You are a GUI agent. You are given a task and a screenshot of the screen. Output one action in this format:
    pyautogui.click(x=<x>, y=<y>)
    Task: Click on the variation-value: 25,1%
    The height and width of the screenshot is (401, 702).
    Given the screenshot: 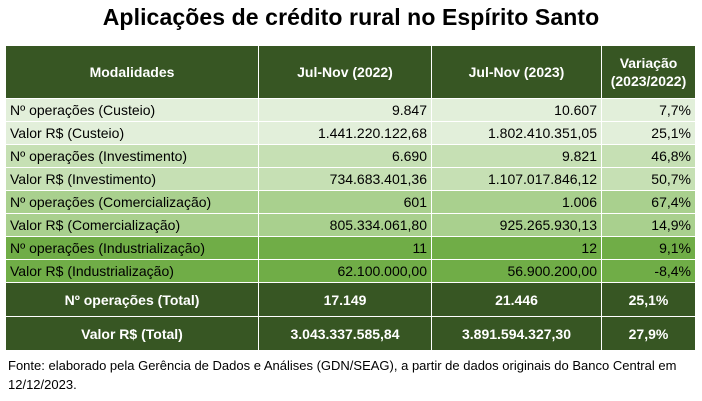 What is the action you would take?
    pyautogui.click(x=648, y=133)
    